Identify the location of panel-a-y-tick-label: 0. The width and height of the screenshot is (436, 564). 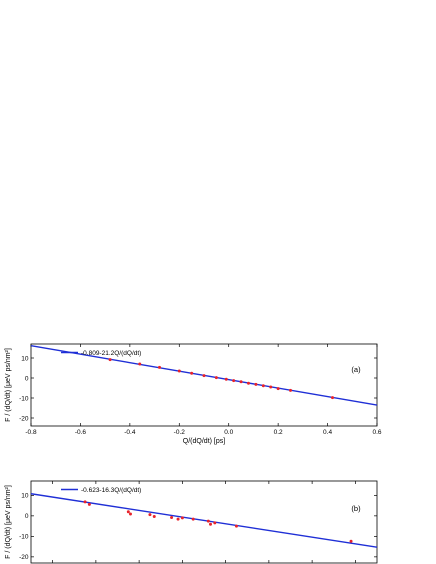
(27, 378).